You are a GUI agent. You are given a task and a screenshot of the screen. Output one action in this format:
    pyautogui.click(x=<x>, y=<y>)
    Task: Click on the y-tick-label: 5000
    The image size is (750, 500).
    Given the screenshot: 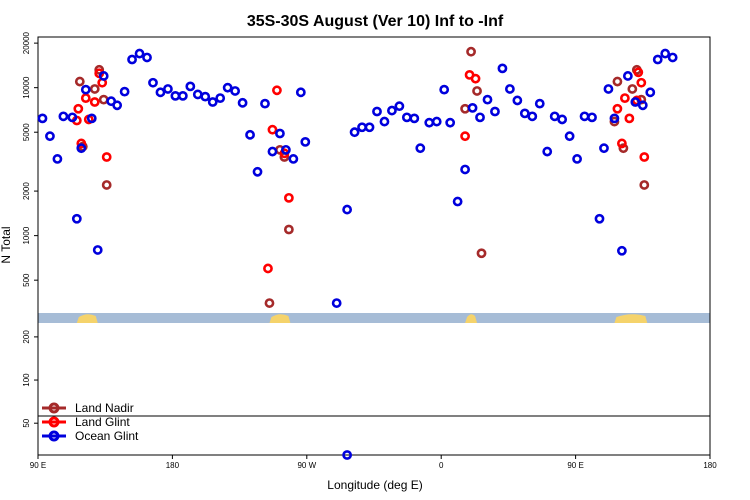 What is the action you would take?
    pyautogui.click(x=26, y=132)
    